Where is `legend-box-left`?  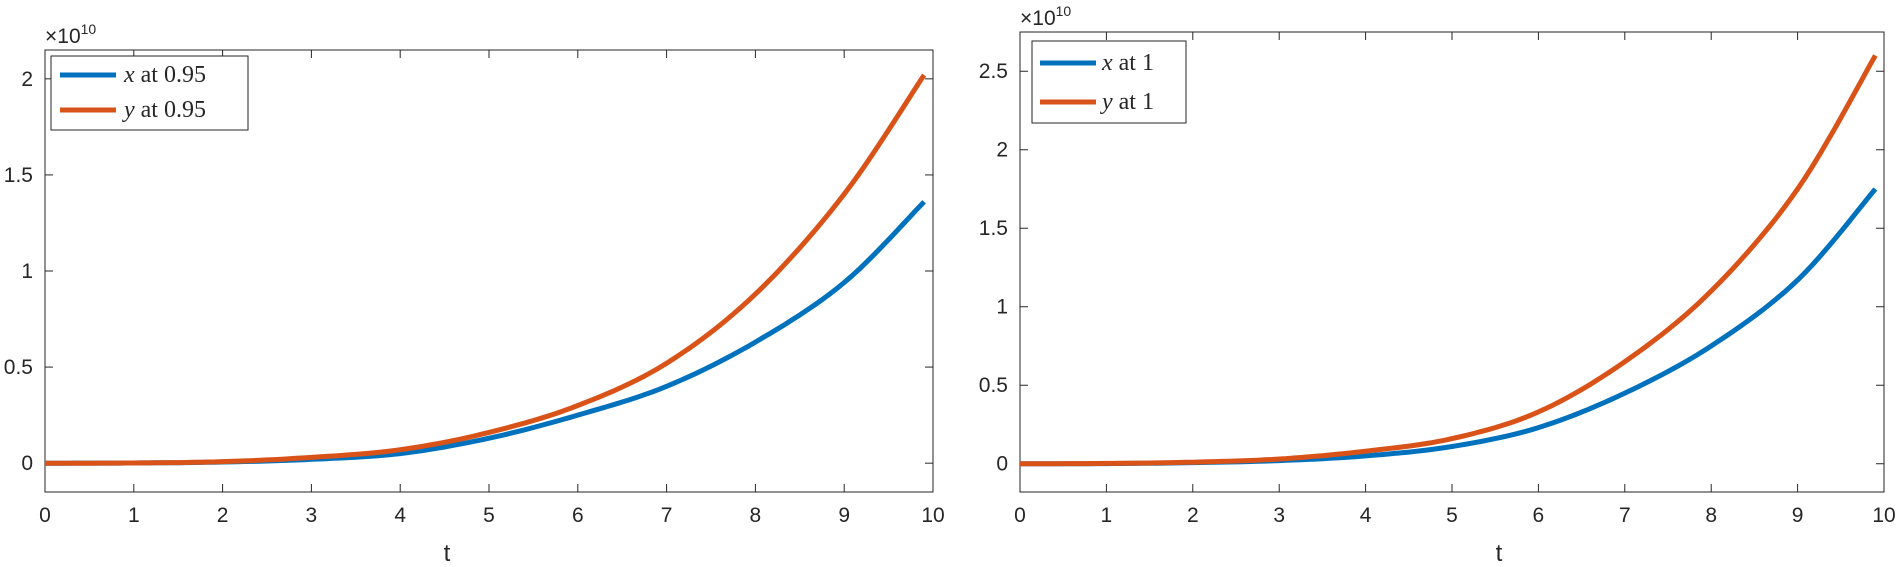 legend-box-left is located at coordinates (149, 93).